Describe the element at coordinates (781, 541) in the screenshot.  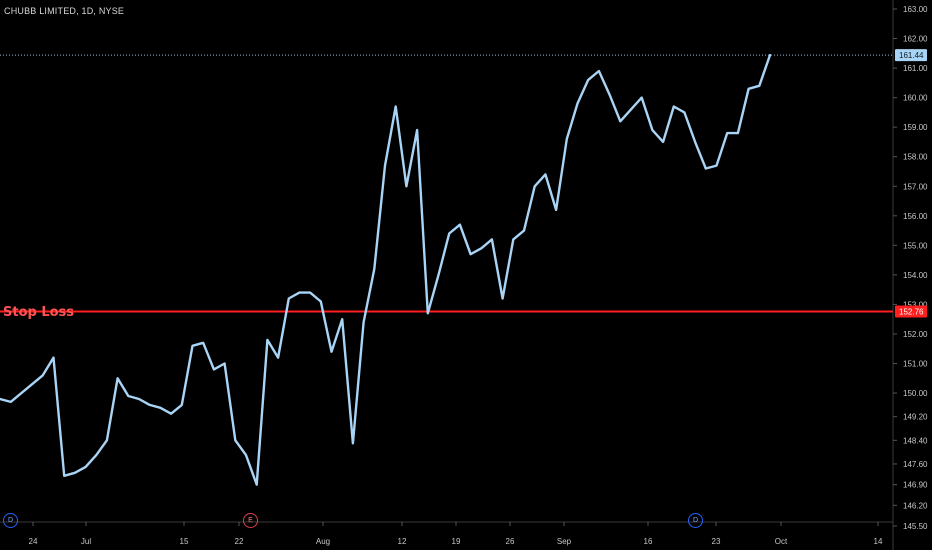
I see `x-tick-label: Oct` at that location.